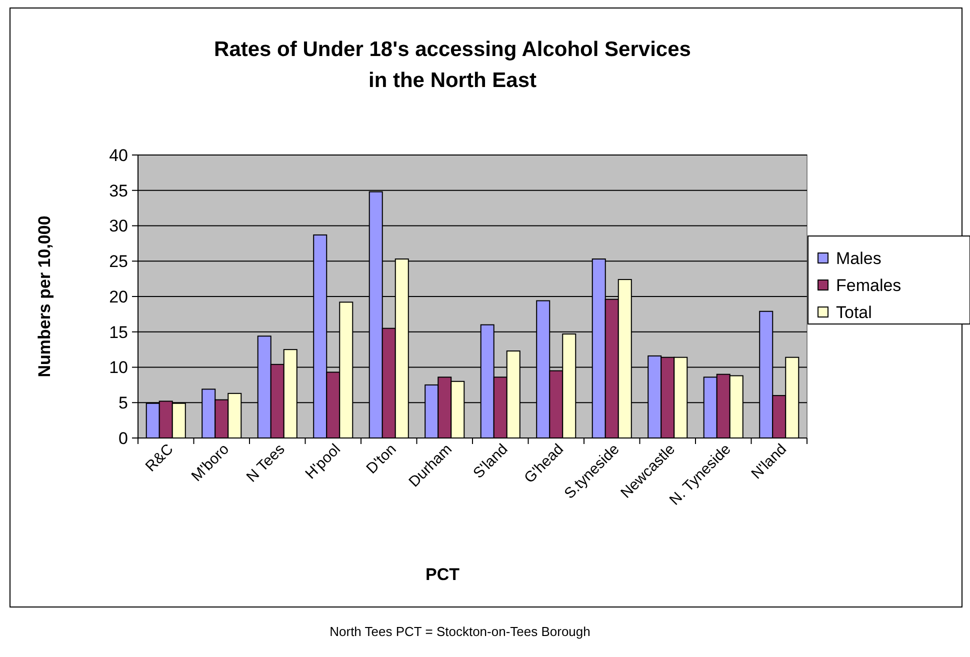  What do you see at coordinates (443, 574) in the screenshot?
I see `x-axis-title: PCT` at bounding box center [443, 574].